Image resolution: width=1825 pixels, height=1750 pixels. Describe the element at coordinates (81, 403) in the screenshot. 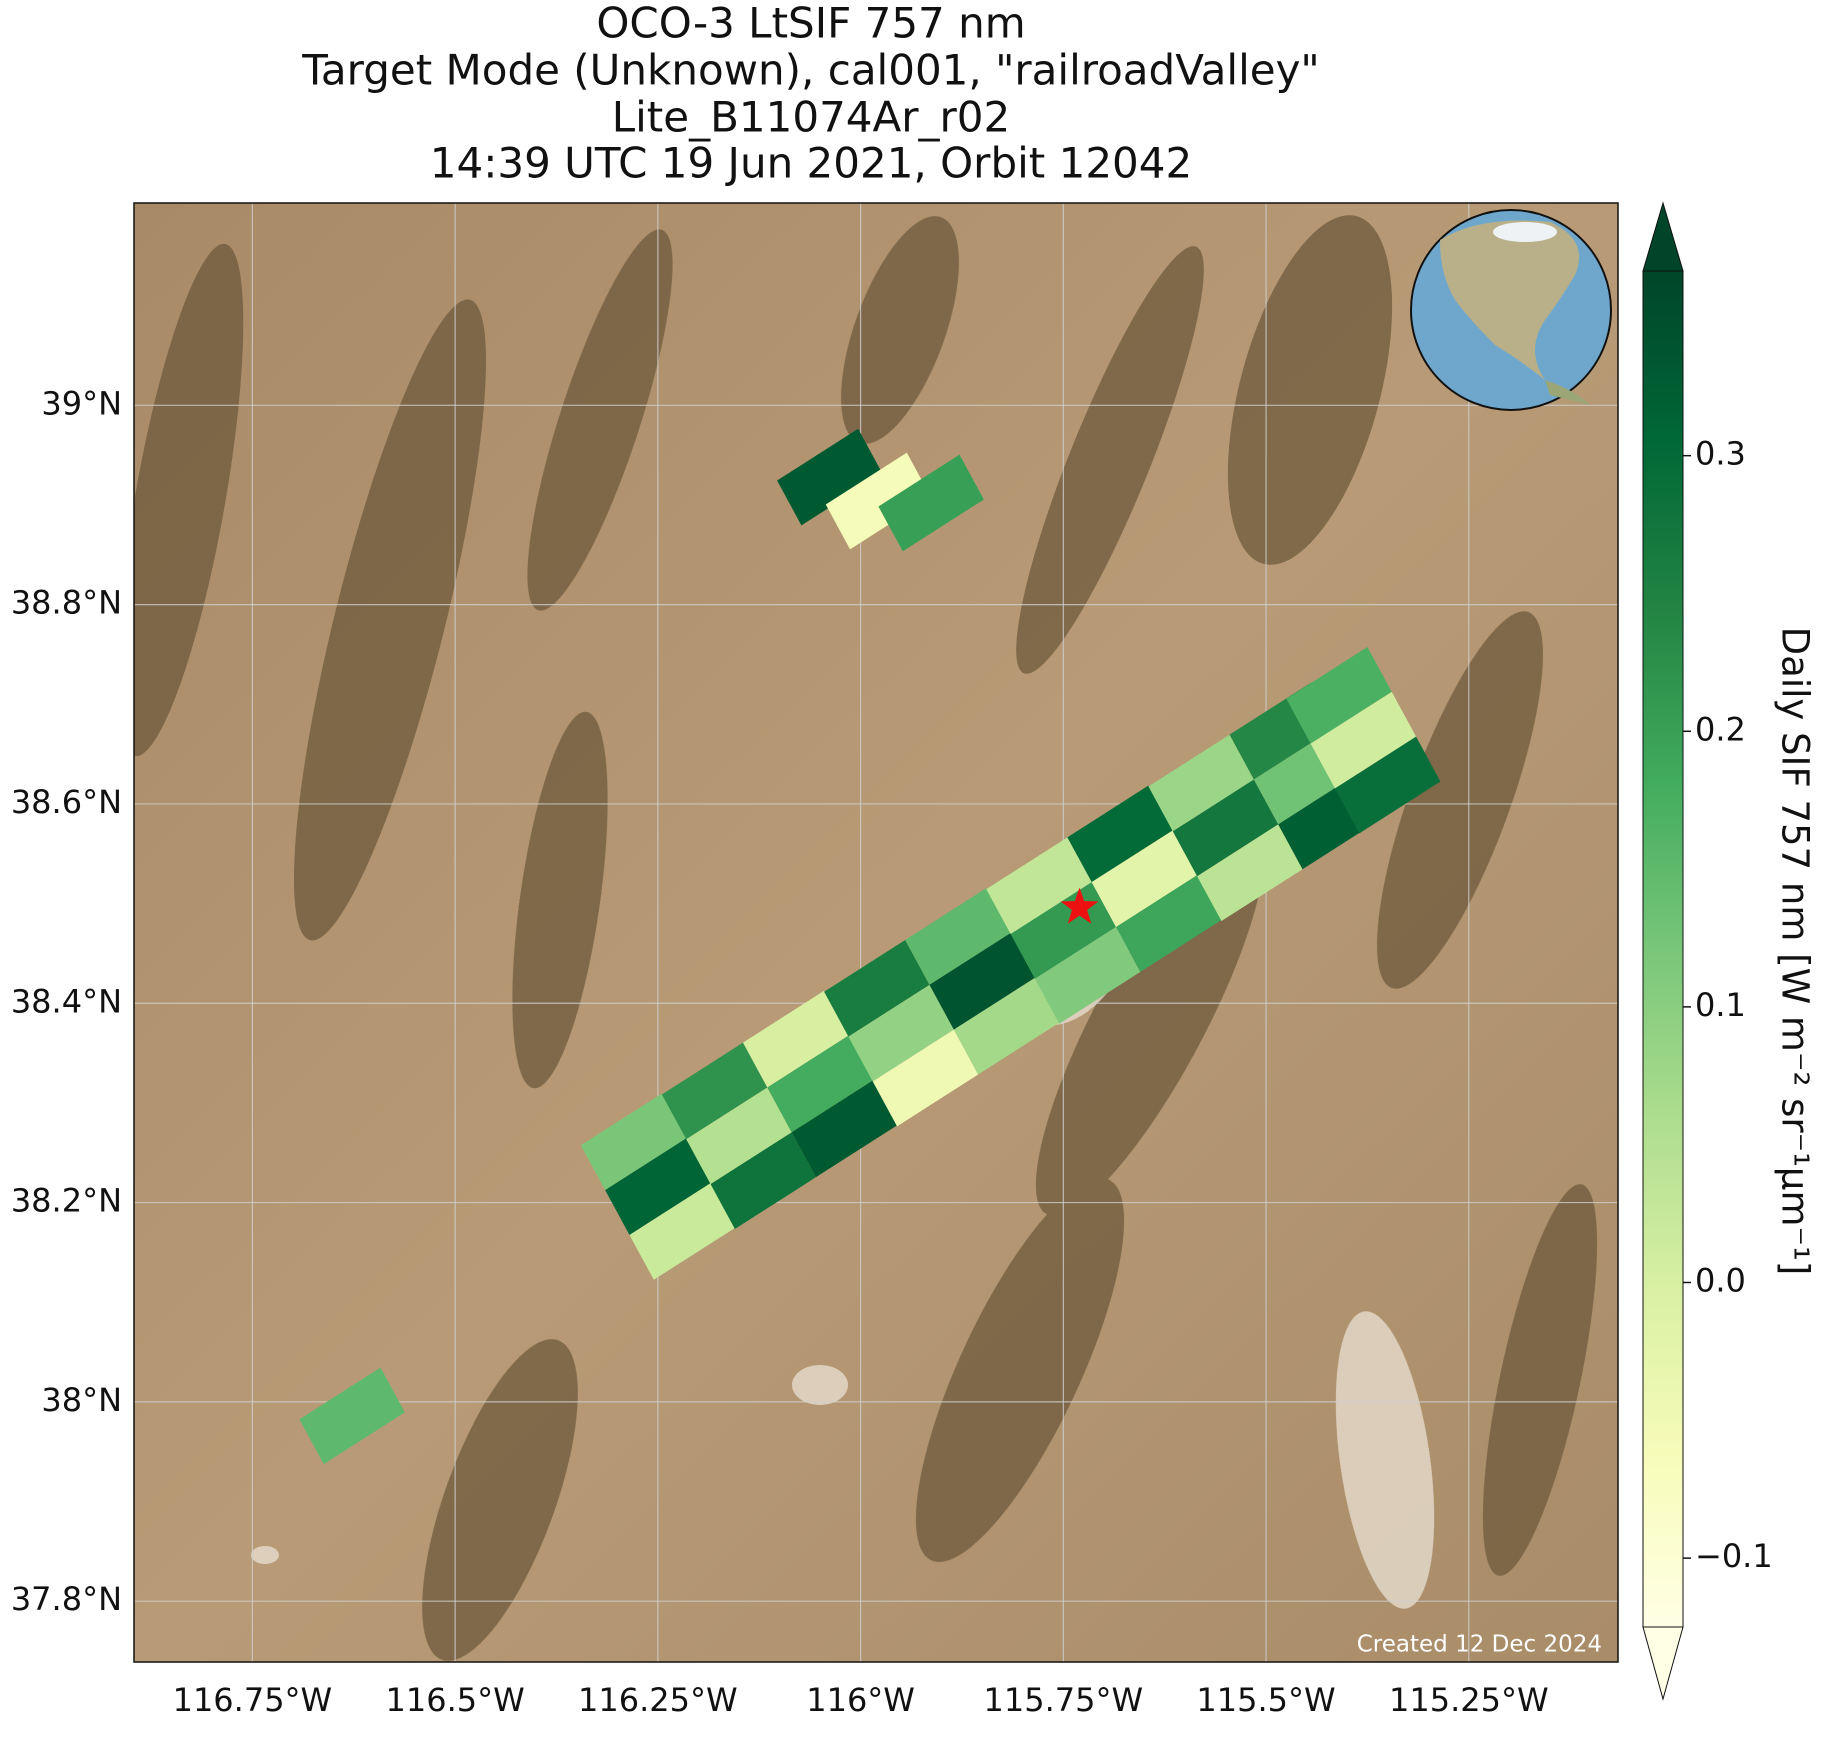

I see `y-tick-label: 39°N` at that location.